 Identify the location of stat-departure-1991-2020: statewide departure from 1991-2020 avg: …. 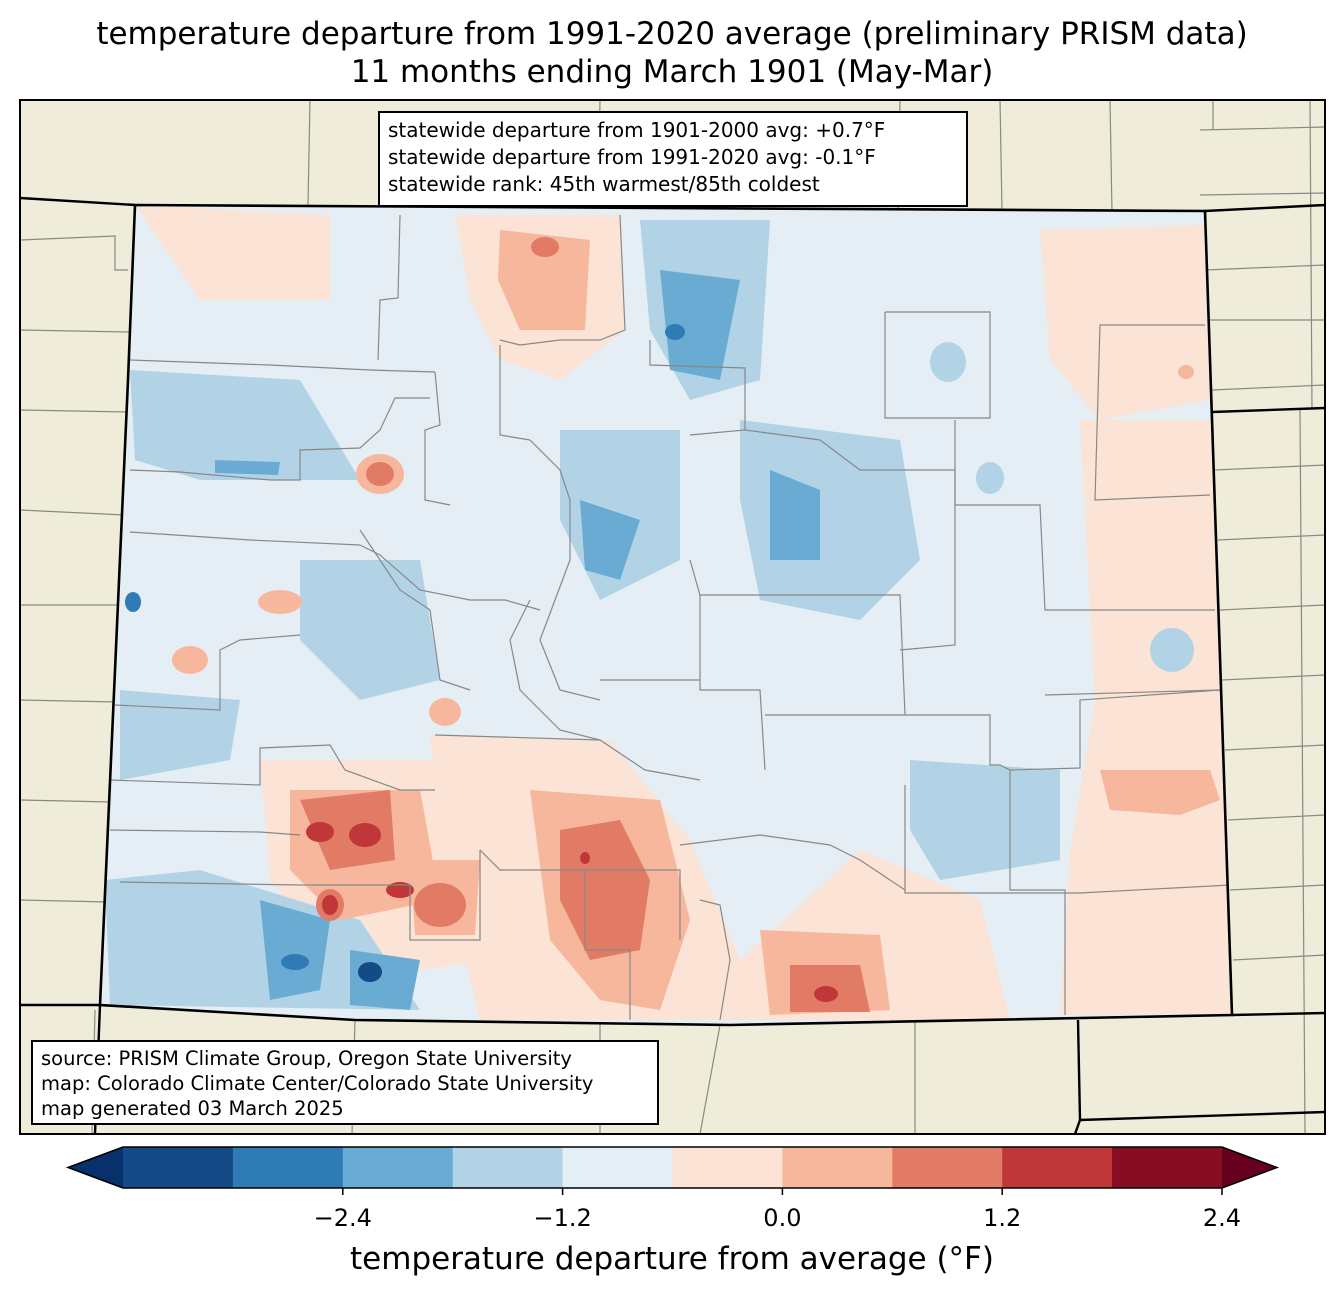
(632, 157).